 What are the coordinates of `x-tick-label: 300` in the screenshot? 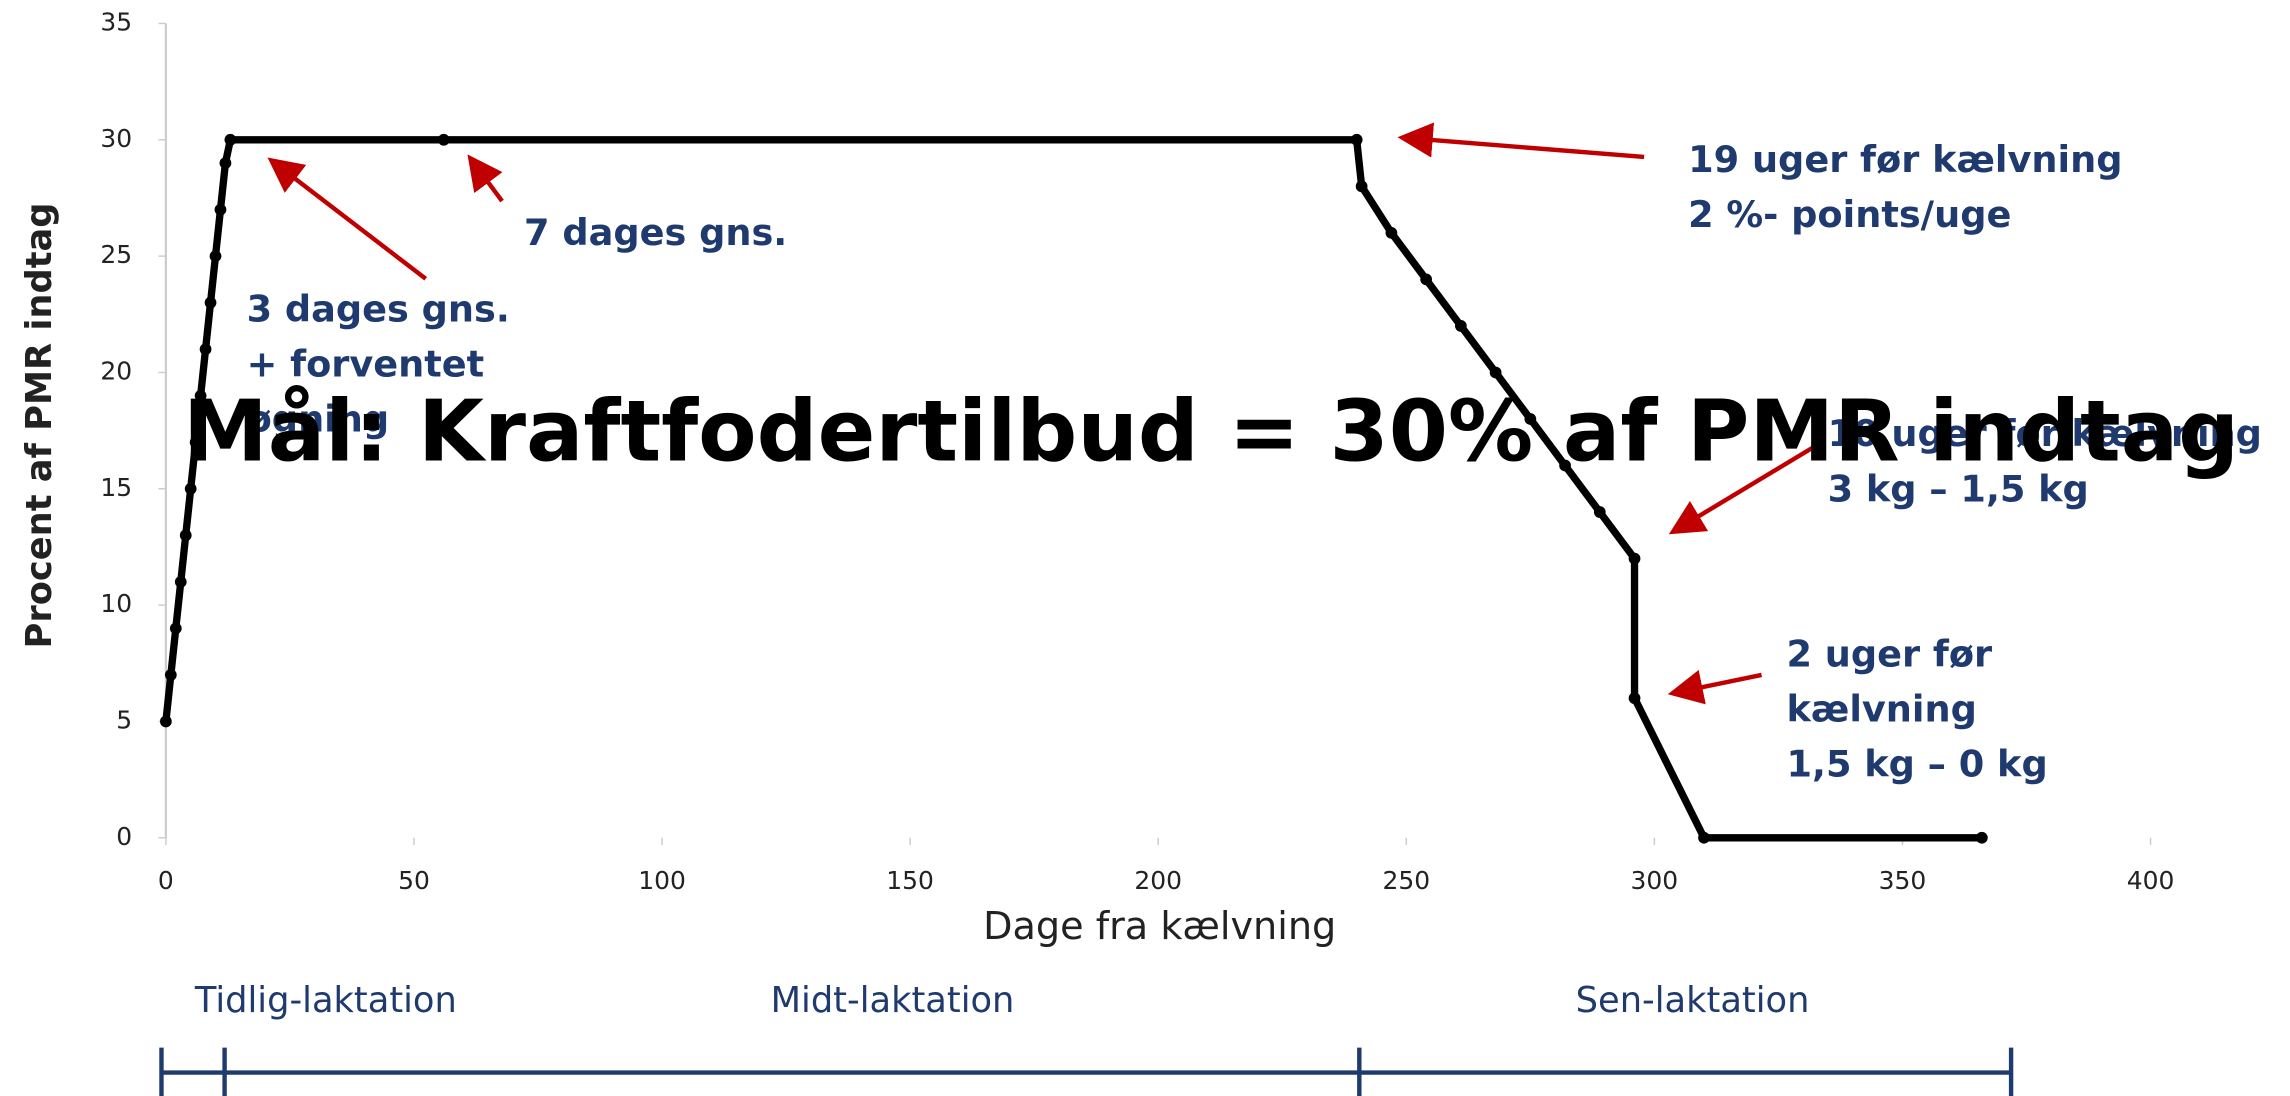 It's located at (1655, 880).